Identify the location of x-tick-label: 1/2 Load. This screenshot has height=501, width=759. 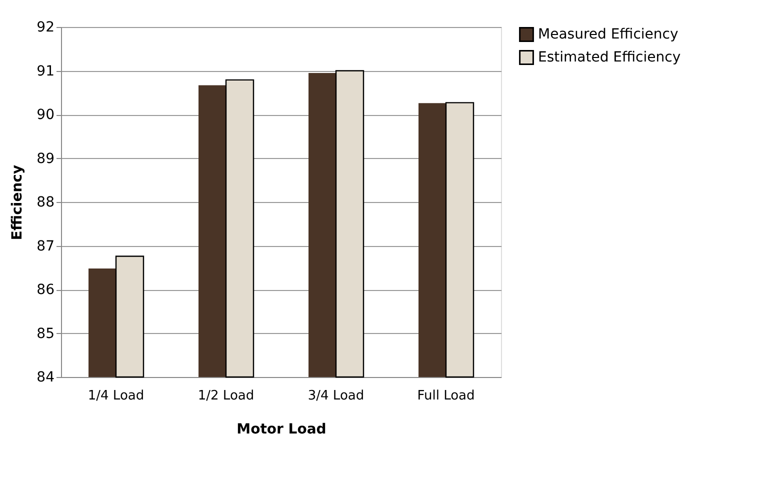
(226, 396).